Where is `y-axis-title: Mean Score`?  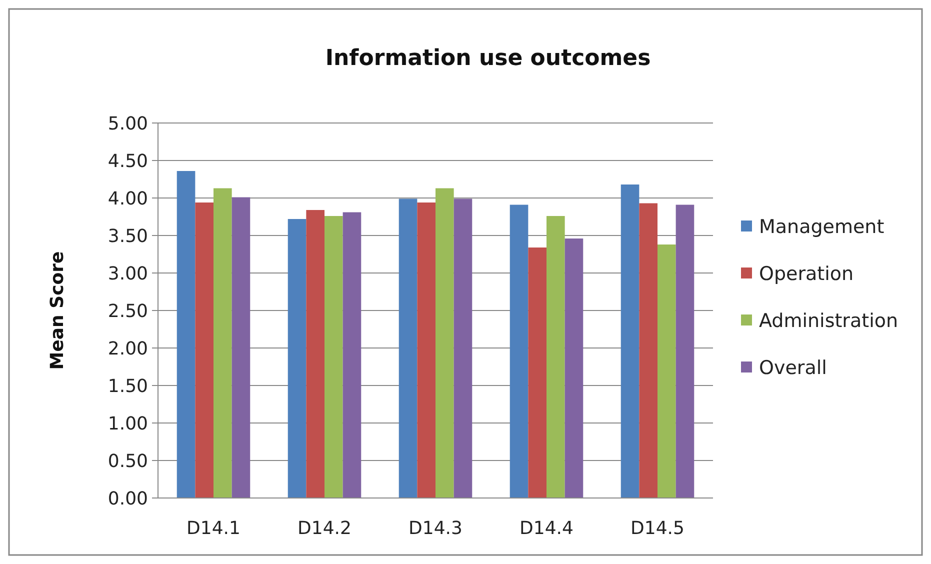
y-axis-title: Mean Score is located at coordinates (57, 310).